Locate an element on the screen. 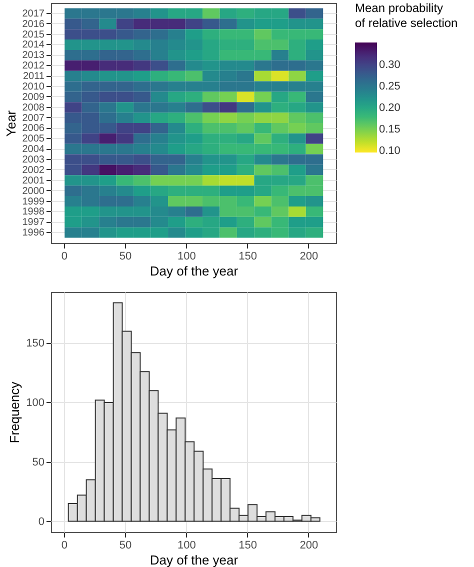  y-tick-label: 150 is located at coordinates (35, 344).